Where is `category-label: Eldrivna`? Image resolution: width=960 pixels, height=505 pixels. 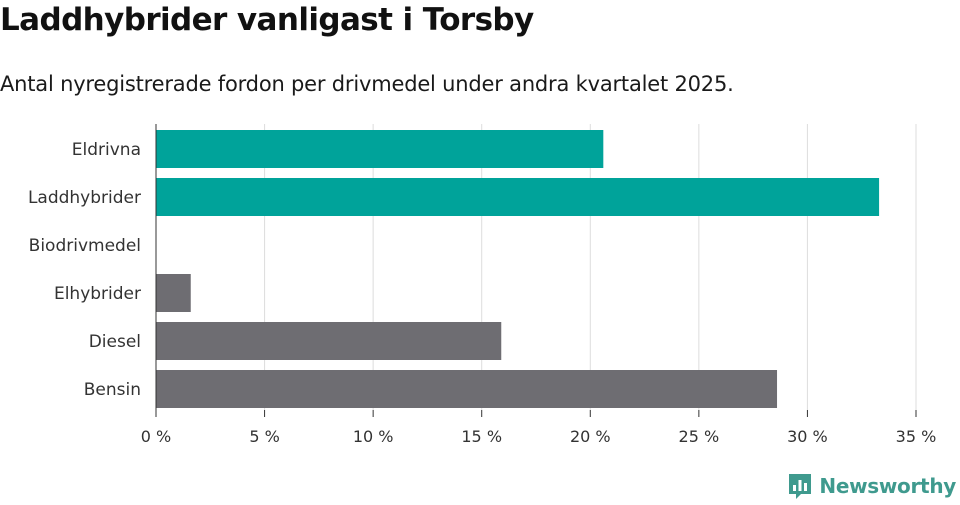
category-label: Eldrivna is located at coordinates (106, 150).